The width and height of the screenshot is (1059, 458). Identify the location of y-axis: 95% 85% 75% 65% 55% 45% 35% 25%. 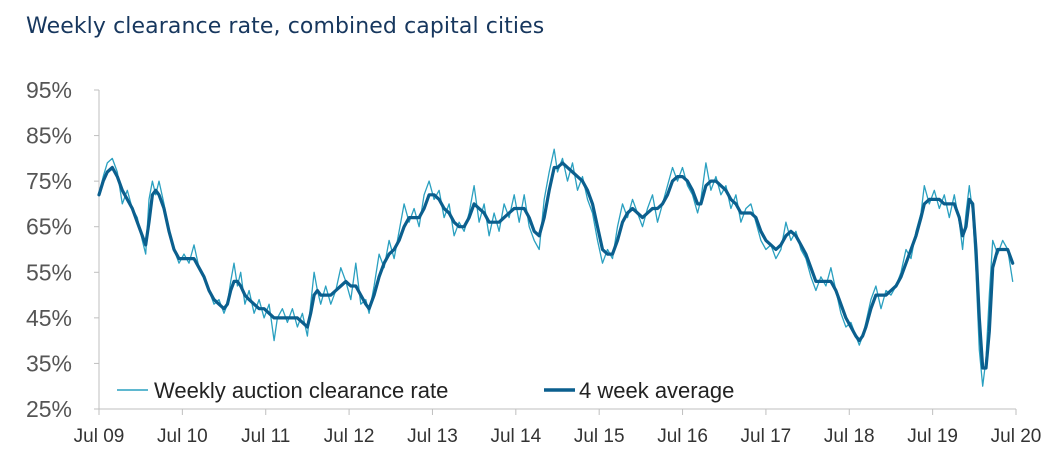
(63, 249).